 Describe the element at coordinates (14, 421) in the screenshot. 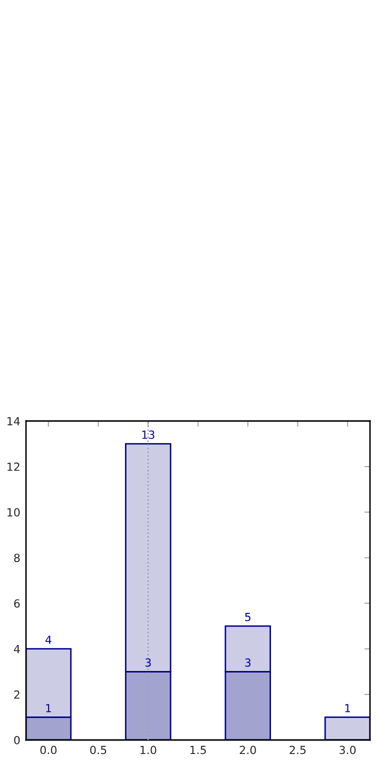

I see `y-tick-label: 14` at that location.